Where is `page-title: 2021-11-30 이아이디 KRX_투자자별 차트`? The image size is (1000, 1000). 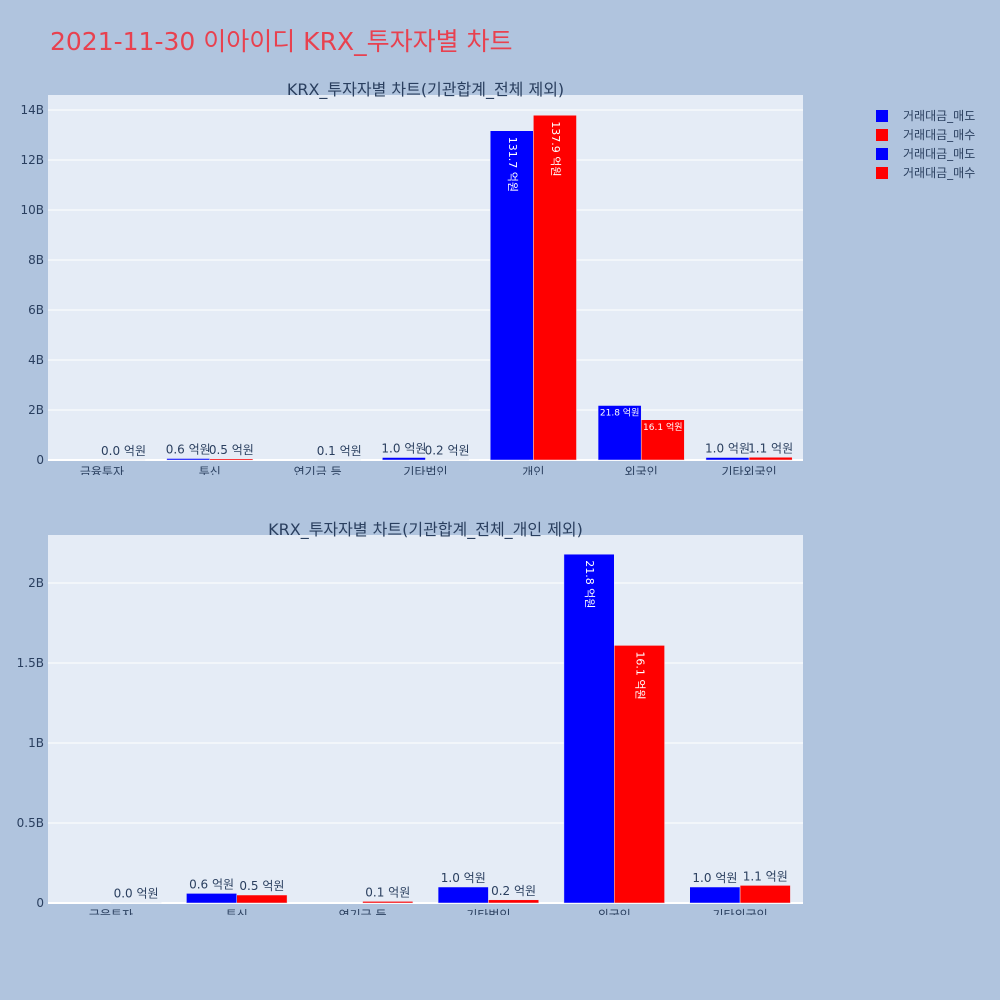 page-title: 2021-11-30 이아이디 KRX_투자자별 차트 is located at coordinates (281, 41).